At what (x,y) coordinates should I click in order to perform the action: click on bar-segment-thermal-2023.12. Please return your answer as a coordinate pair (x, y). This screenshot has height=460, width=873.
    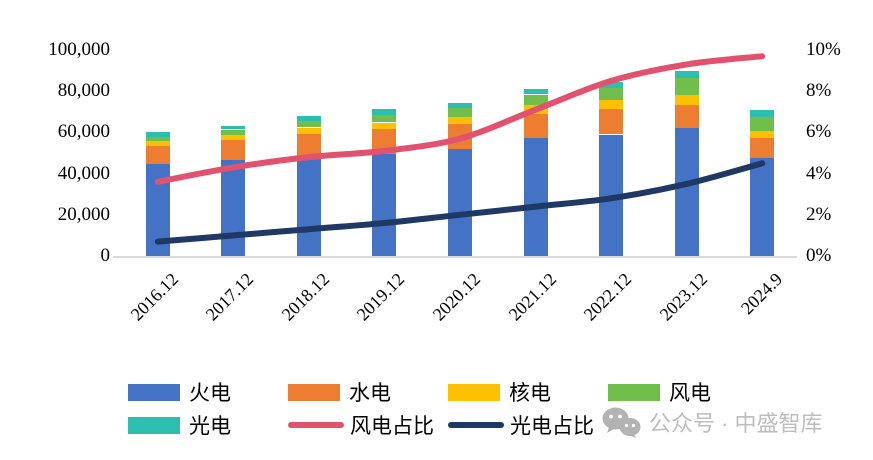
    Looking at the image, I should click on (686, 192).